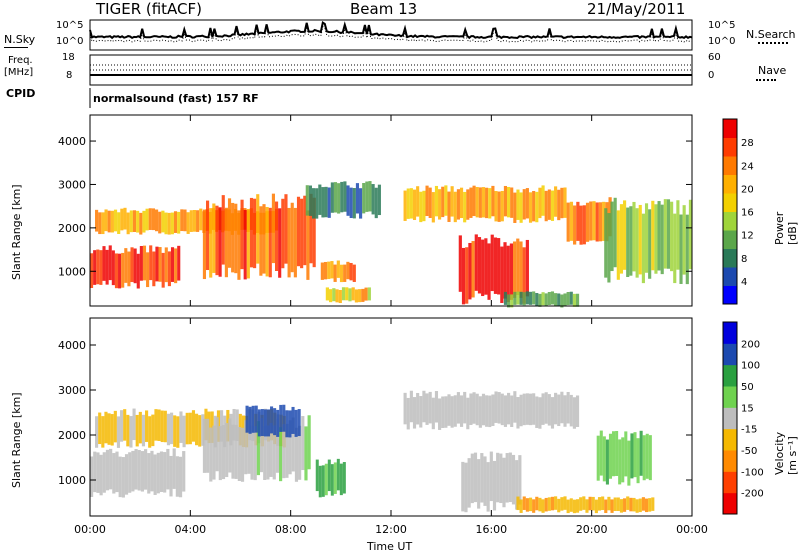 The height and width of the screenshot is (554, 800). I want to click on xtick-label: 00:00, so click(90, 529).